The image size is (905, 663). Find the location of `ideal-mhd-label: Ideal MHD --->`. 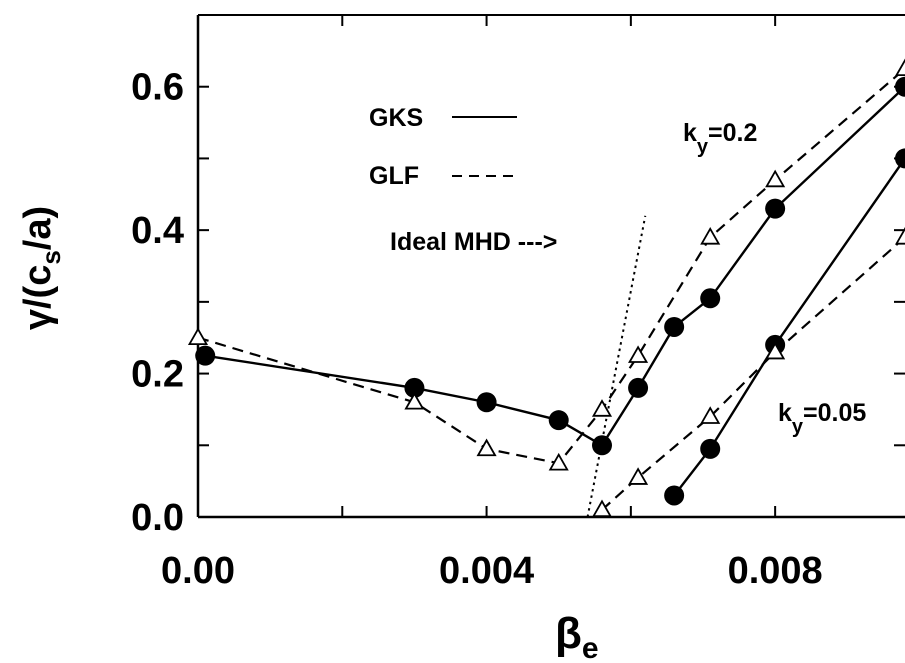

ideal-mhd-label: Ideal MHD ---> is located at coordinates (473, 242).